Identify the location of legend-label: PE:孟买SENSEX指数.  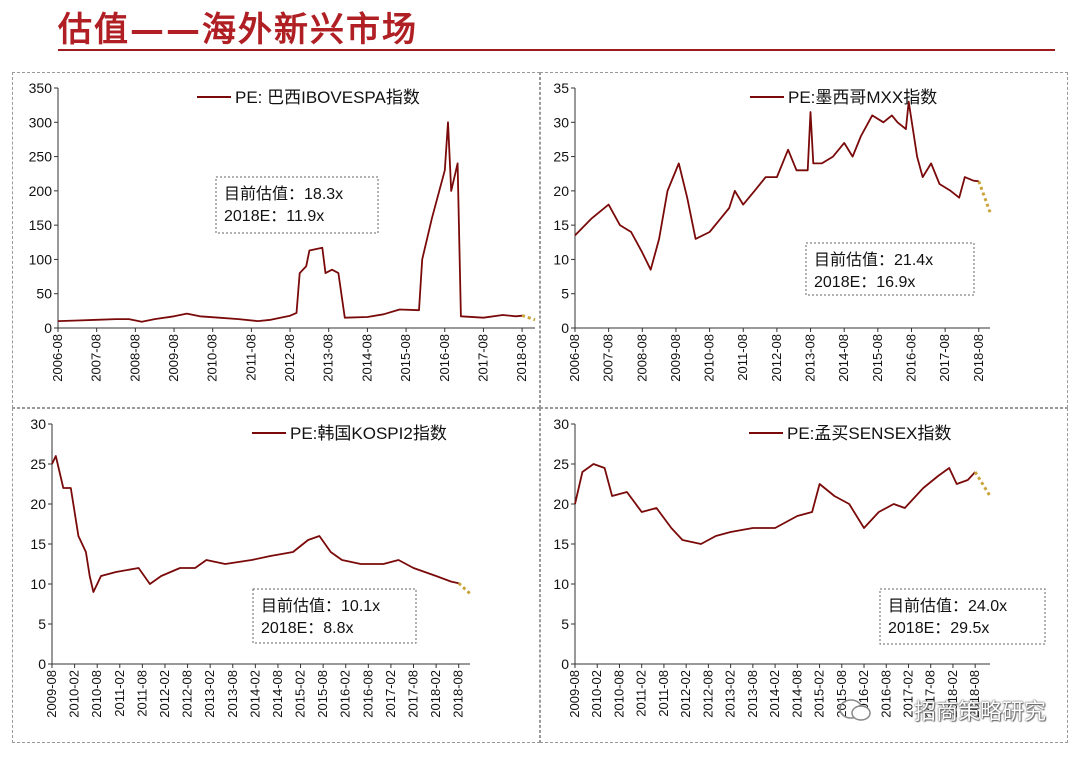
(869, 433).